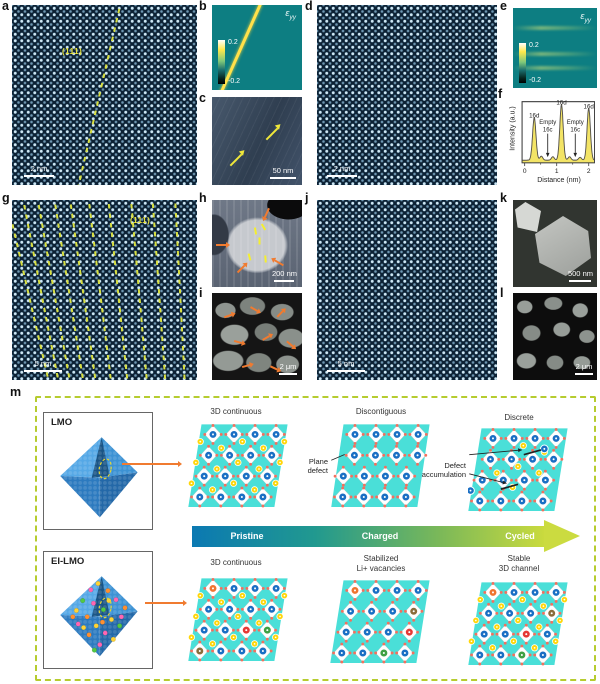 The width and height of the screenshot is (600, 684). I want to click on panel-h-micrograph: 200 nm, so click(257, 243).